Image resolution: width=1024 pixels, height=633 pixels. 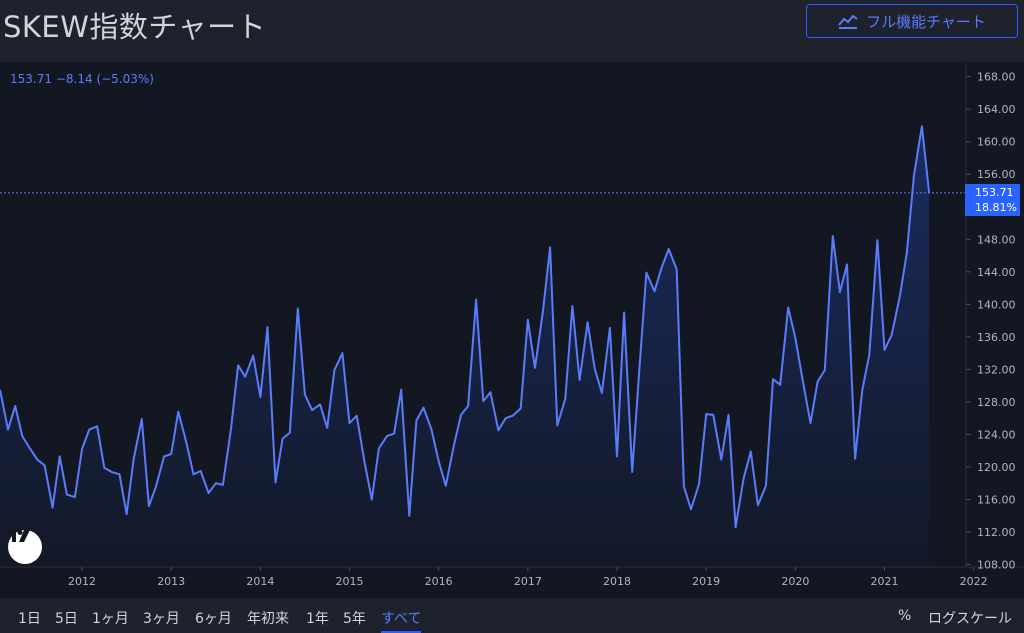 What do you see at coordinates (996, 207) in the screenshot?
I see `last-price-pct: 18.81%` at bounding box center [996, 207].